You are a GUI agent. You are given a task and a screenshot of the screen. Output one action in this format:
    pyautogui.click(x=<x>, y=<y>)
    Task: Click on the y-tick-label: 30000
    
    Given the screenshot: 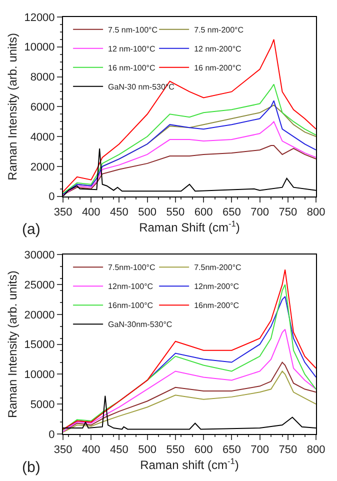 What is the action you would take?
    pyautogui.click(x=39, y=256)
    